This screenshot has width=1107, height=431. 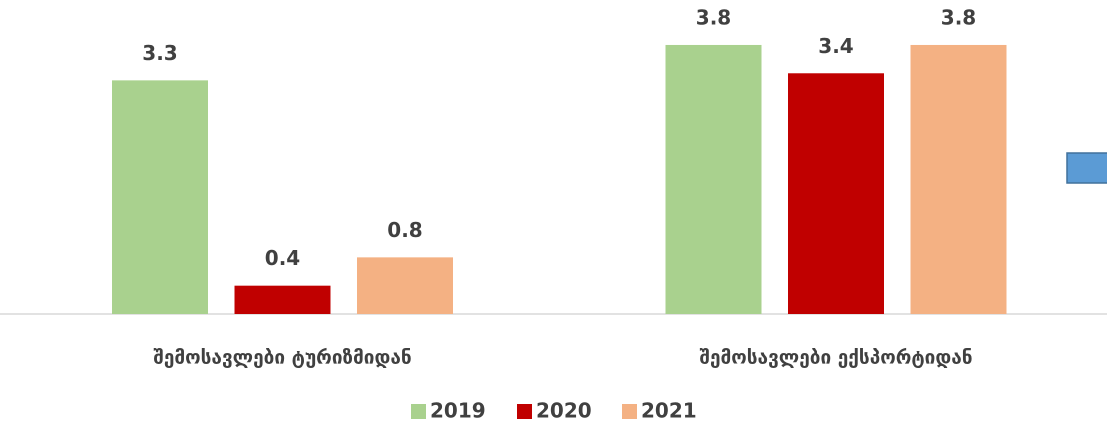 What do you see at coordinates (159, 53) in the screenshot?
I see `data-label: 3.3` at bounding box center [159, 53].